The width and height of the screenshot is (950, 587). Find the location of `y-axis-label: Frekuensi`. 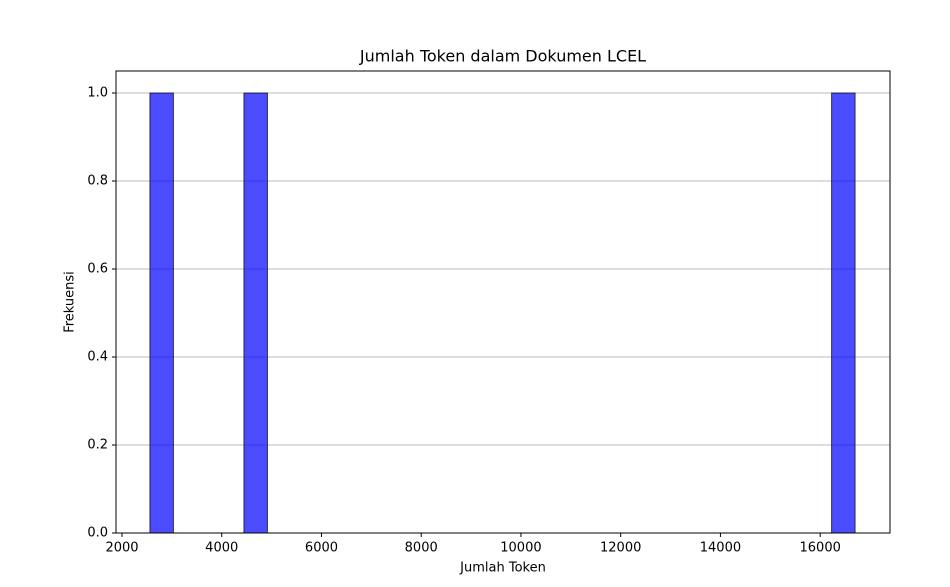

y-axis-label: Frekuensi is located at coordinates (70, 302).